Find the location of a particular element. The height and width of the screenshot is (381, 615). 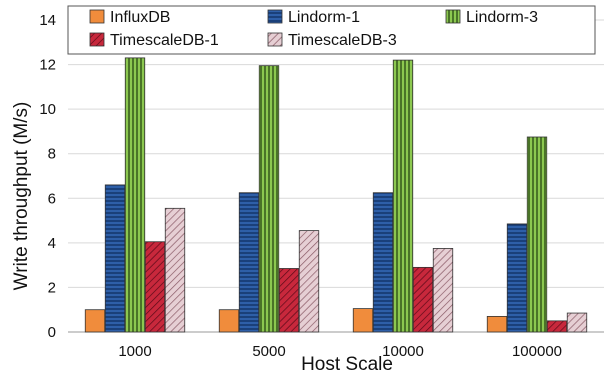

x-tick-label: 5000 is located at coordinates (268, 351).